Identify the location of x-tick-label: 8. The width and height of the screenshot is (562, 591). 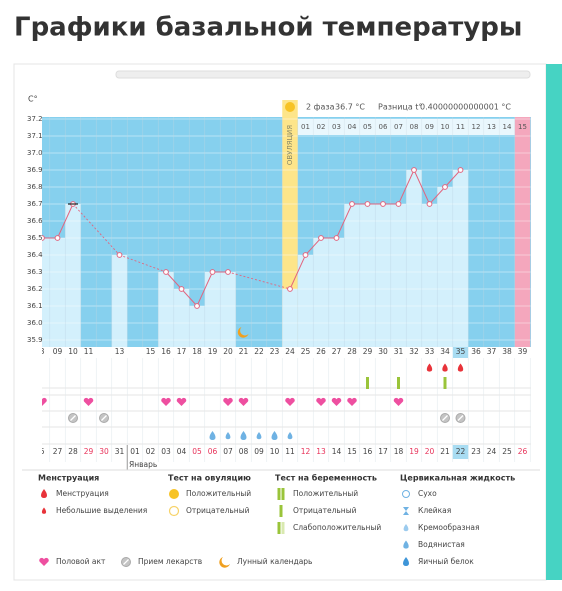
(42, 351).